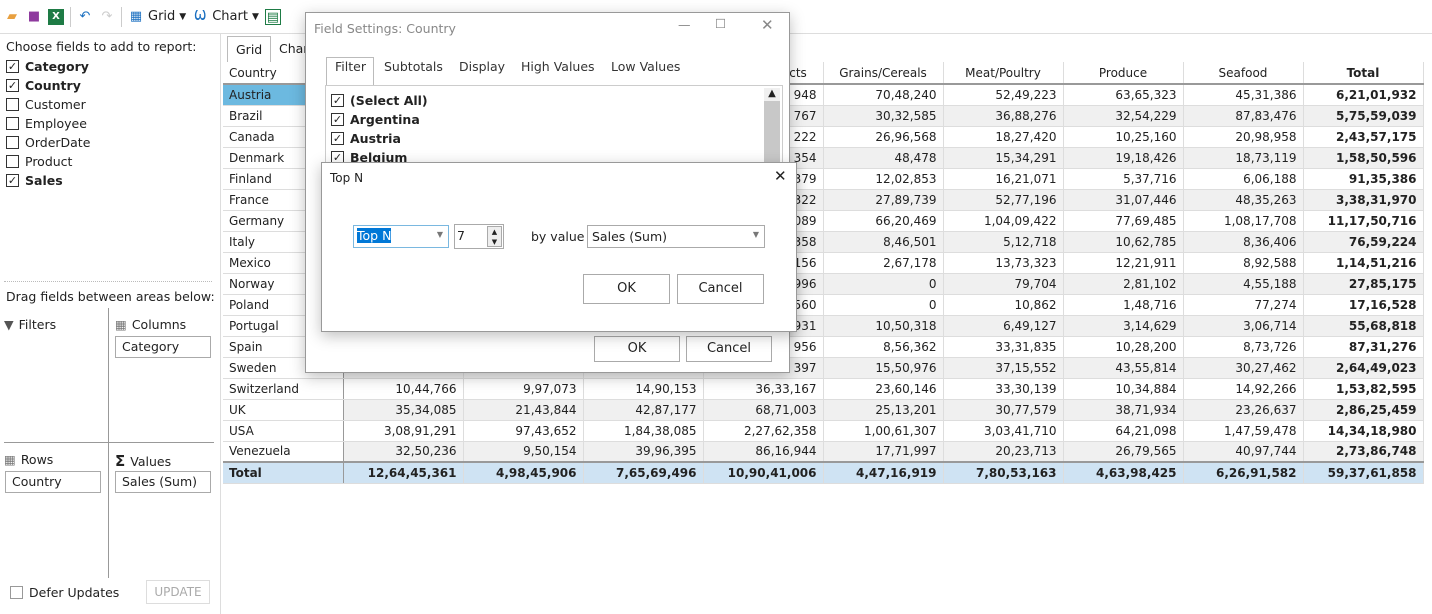 Image resolution: width=1432 pixels, height=614 pixels. What do you see at coordinates (721, 23) in the screenshot?
I see `maximize-icon: ☐` at bounding box center [721, 23].